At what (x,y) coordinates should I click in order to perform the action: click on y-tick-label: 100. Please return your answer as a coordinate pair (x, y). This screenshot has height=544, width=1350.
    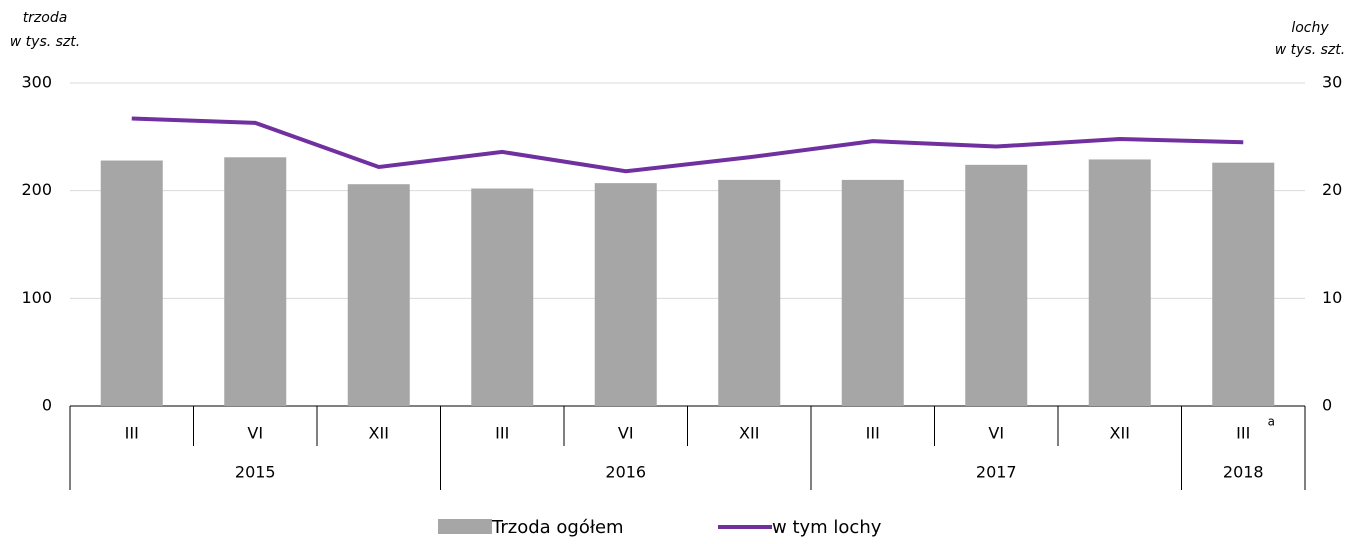
    Looking at the image, I should click on (36, 297).